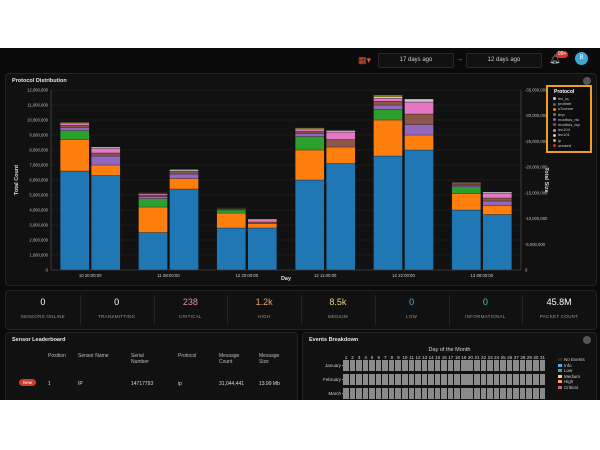  What do you see at coordinates (557, 141) in the screenshot?
I see `legend-item: ip` at bounding box center [557, 141].